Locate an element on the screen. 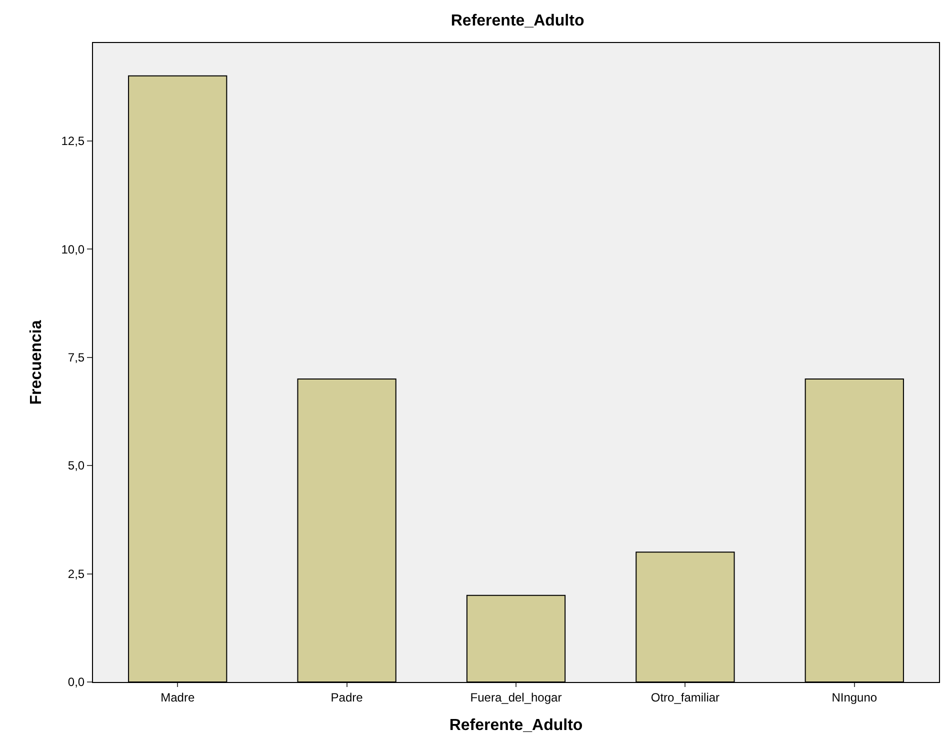 The height and width of the screenshot is (753, 941). y-tick-label: 5,0 is located at coordinates (76, 465).